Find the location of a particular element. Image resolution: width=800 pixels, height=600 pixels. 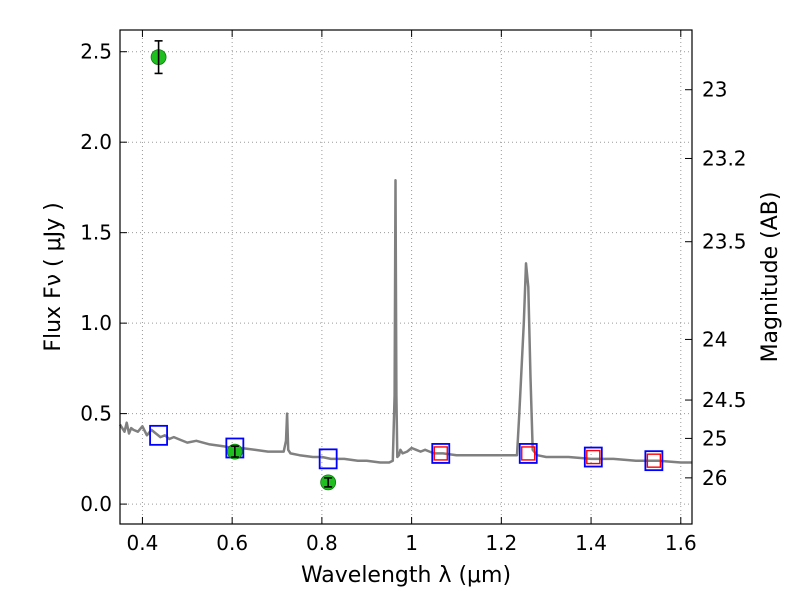

y2-axis-ticks: 23 23.2 23.5 24 24.5 25 26 is located at coordinates (716, 284).